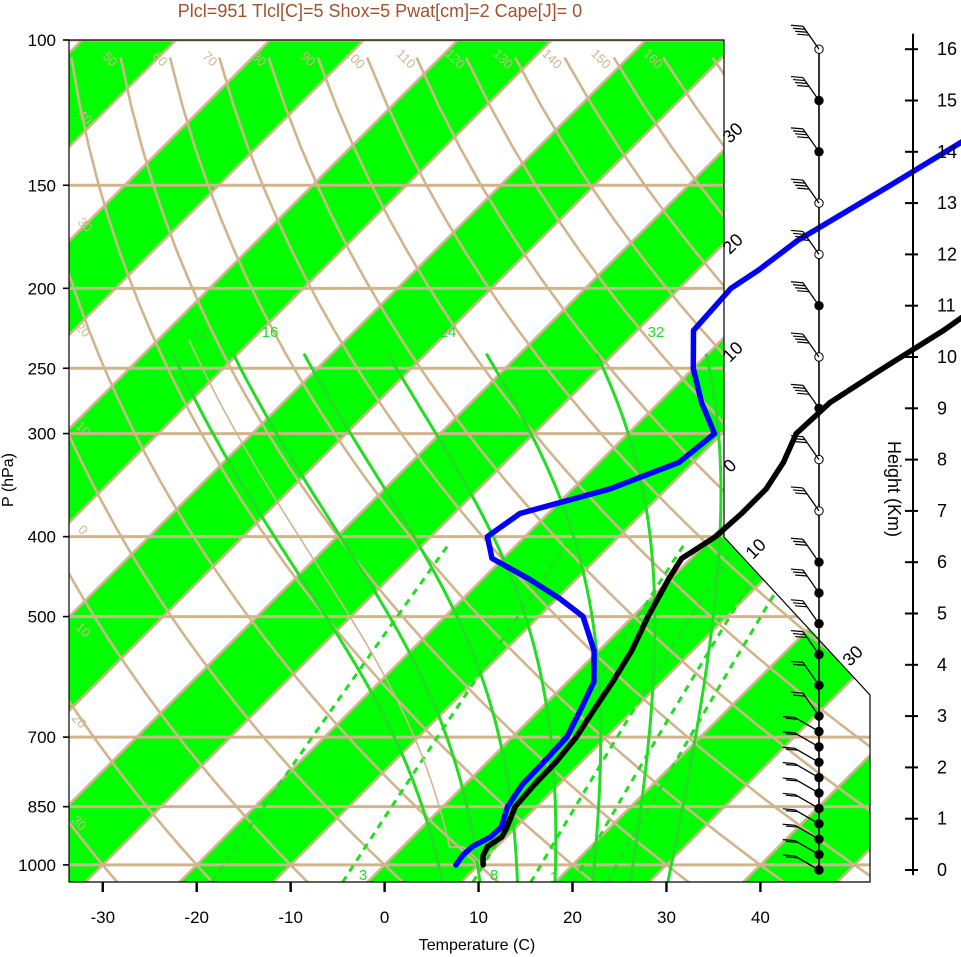 The width and height of the screenshot is (961, 957). What do you see at coordinates (42, 185) in the screenshot?
I see `p-tick-label: 150` at bounding box center [42, 185].